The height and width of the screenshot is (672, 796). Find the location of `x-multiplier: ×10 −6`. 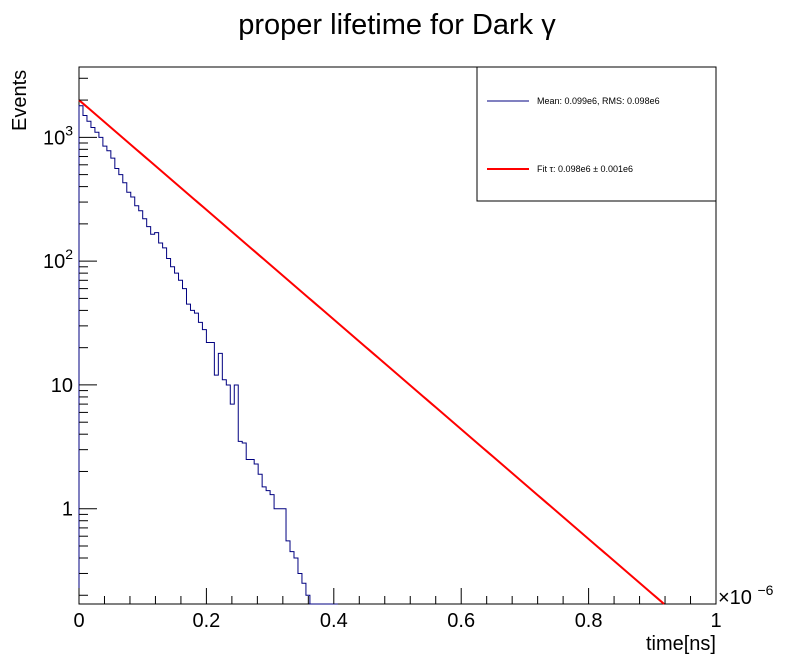

x-multiplier: ×10 −6 is located at coordinates (746, 595).